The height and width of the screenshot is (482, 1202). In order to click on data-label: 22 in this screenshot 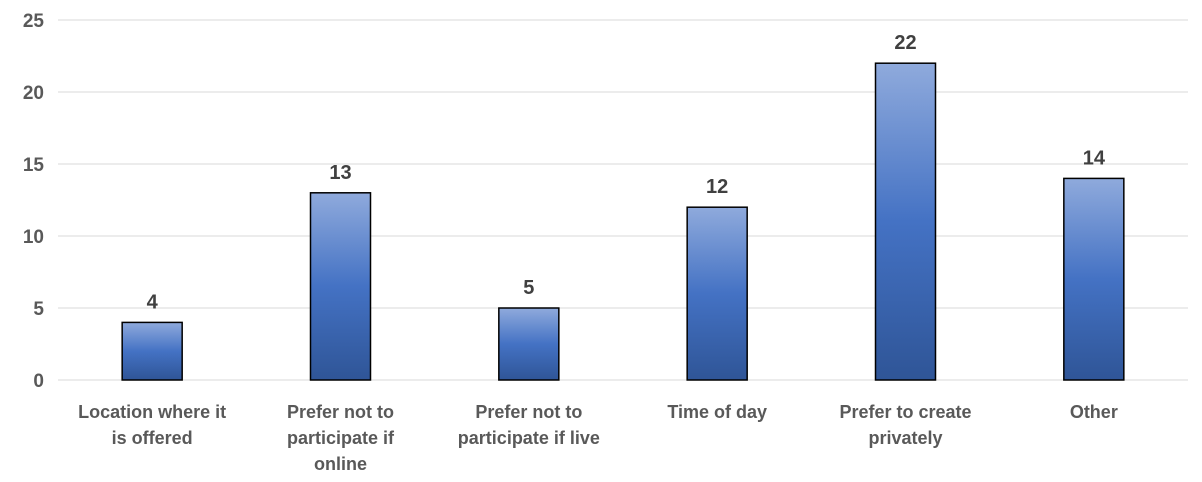, I will do `click(905, 43)`.